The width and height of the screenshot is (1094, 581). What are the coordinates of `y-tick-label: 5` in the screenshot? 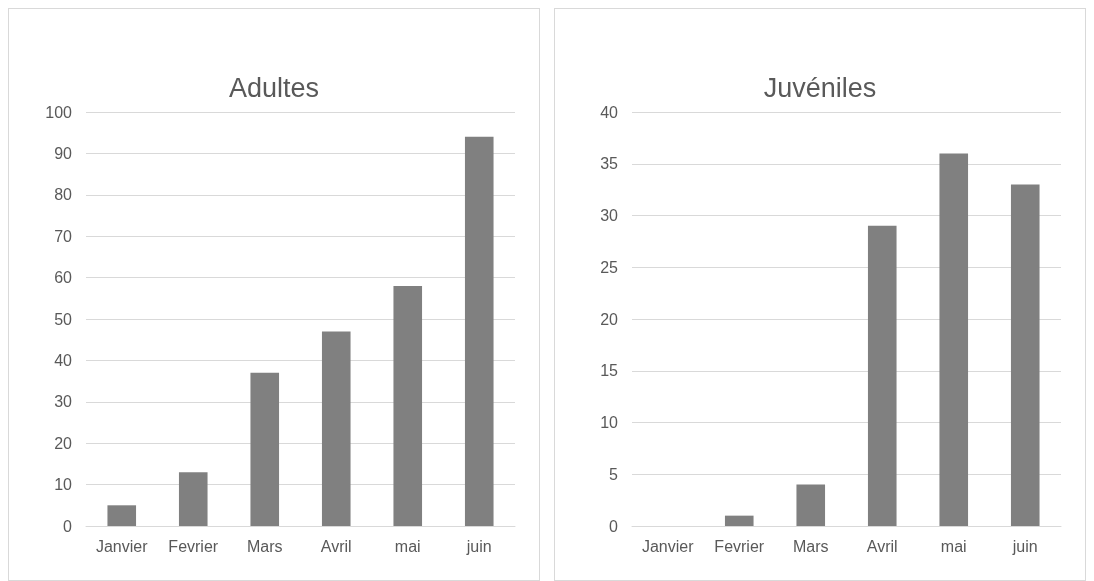 It's located at (614, 474).